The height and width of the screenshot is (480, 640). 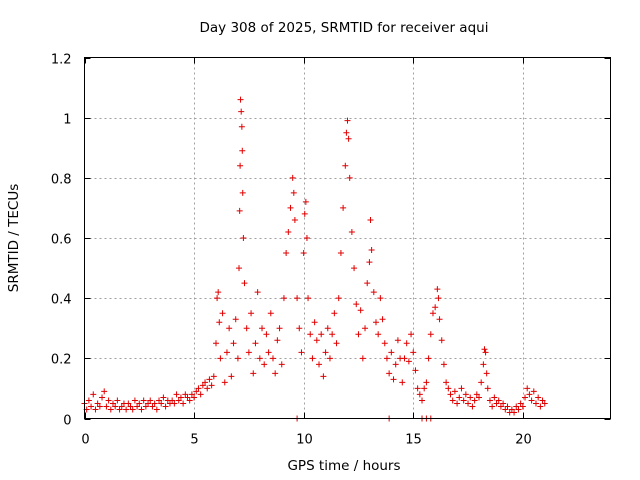 What do you see at coordinates (343, 466) in the screenshot?
I see `x-axis-label: GPS time / hours` at bounding box center [343, 466].